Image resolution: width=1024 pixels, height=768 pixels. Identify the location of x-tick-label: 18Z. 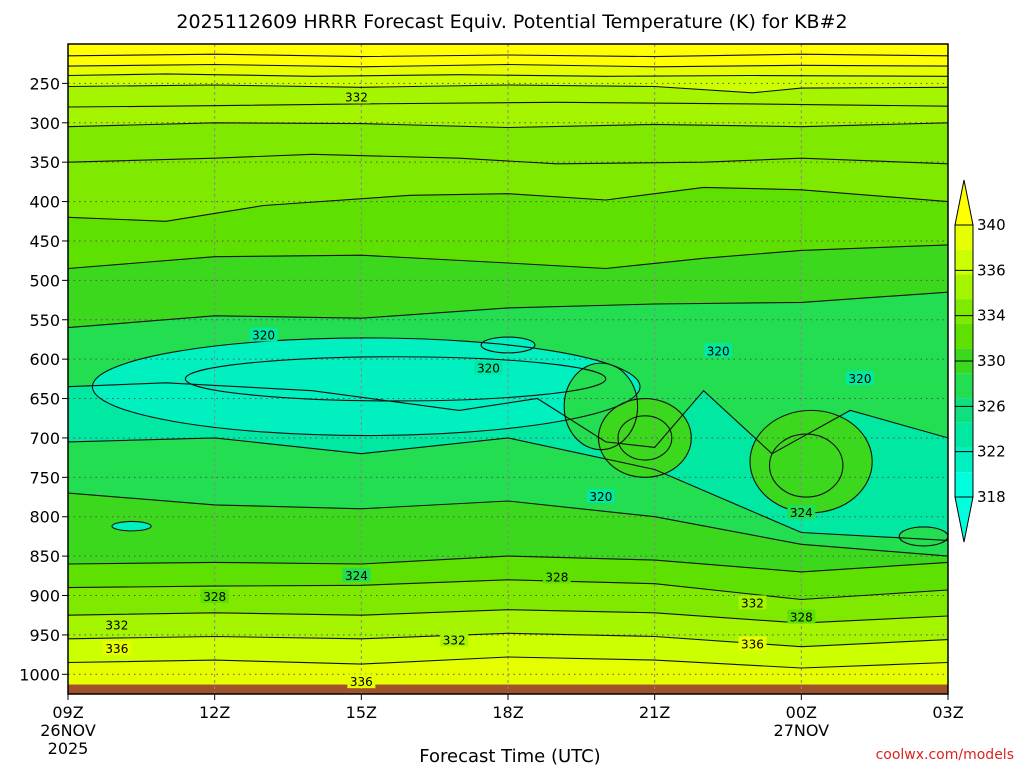
(507, 712).